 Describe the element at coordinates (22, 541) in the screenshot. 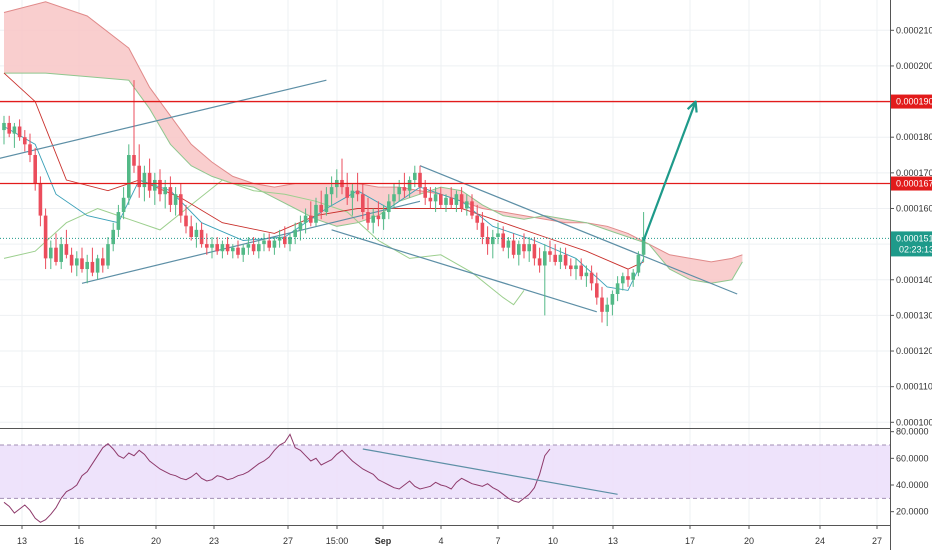

I see `time-label-0: 13` at that location.